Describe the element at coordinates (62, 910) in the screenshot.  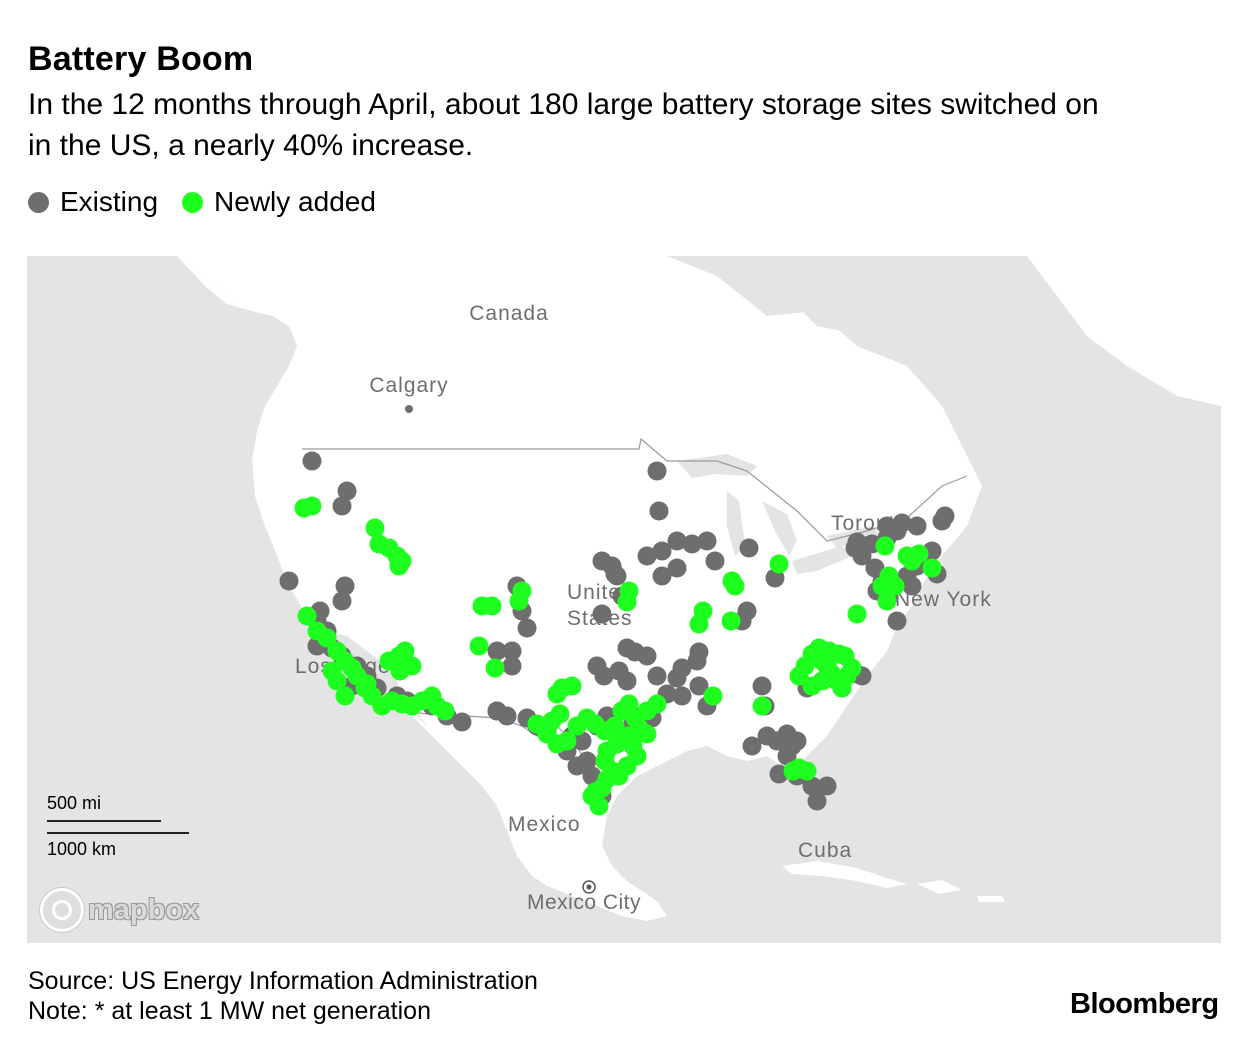
I see `mapbox-logo-icon` at that location.